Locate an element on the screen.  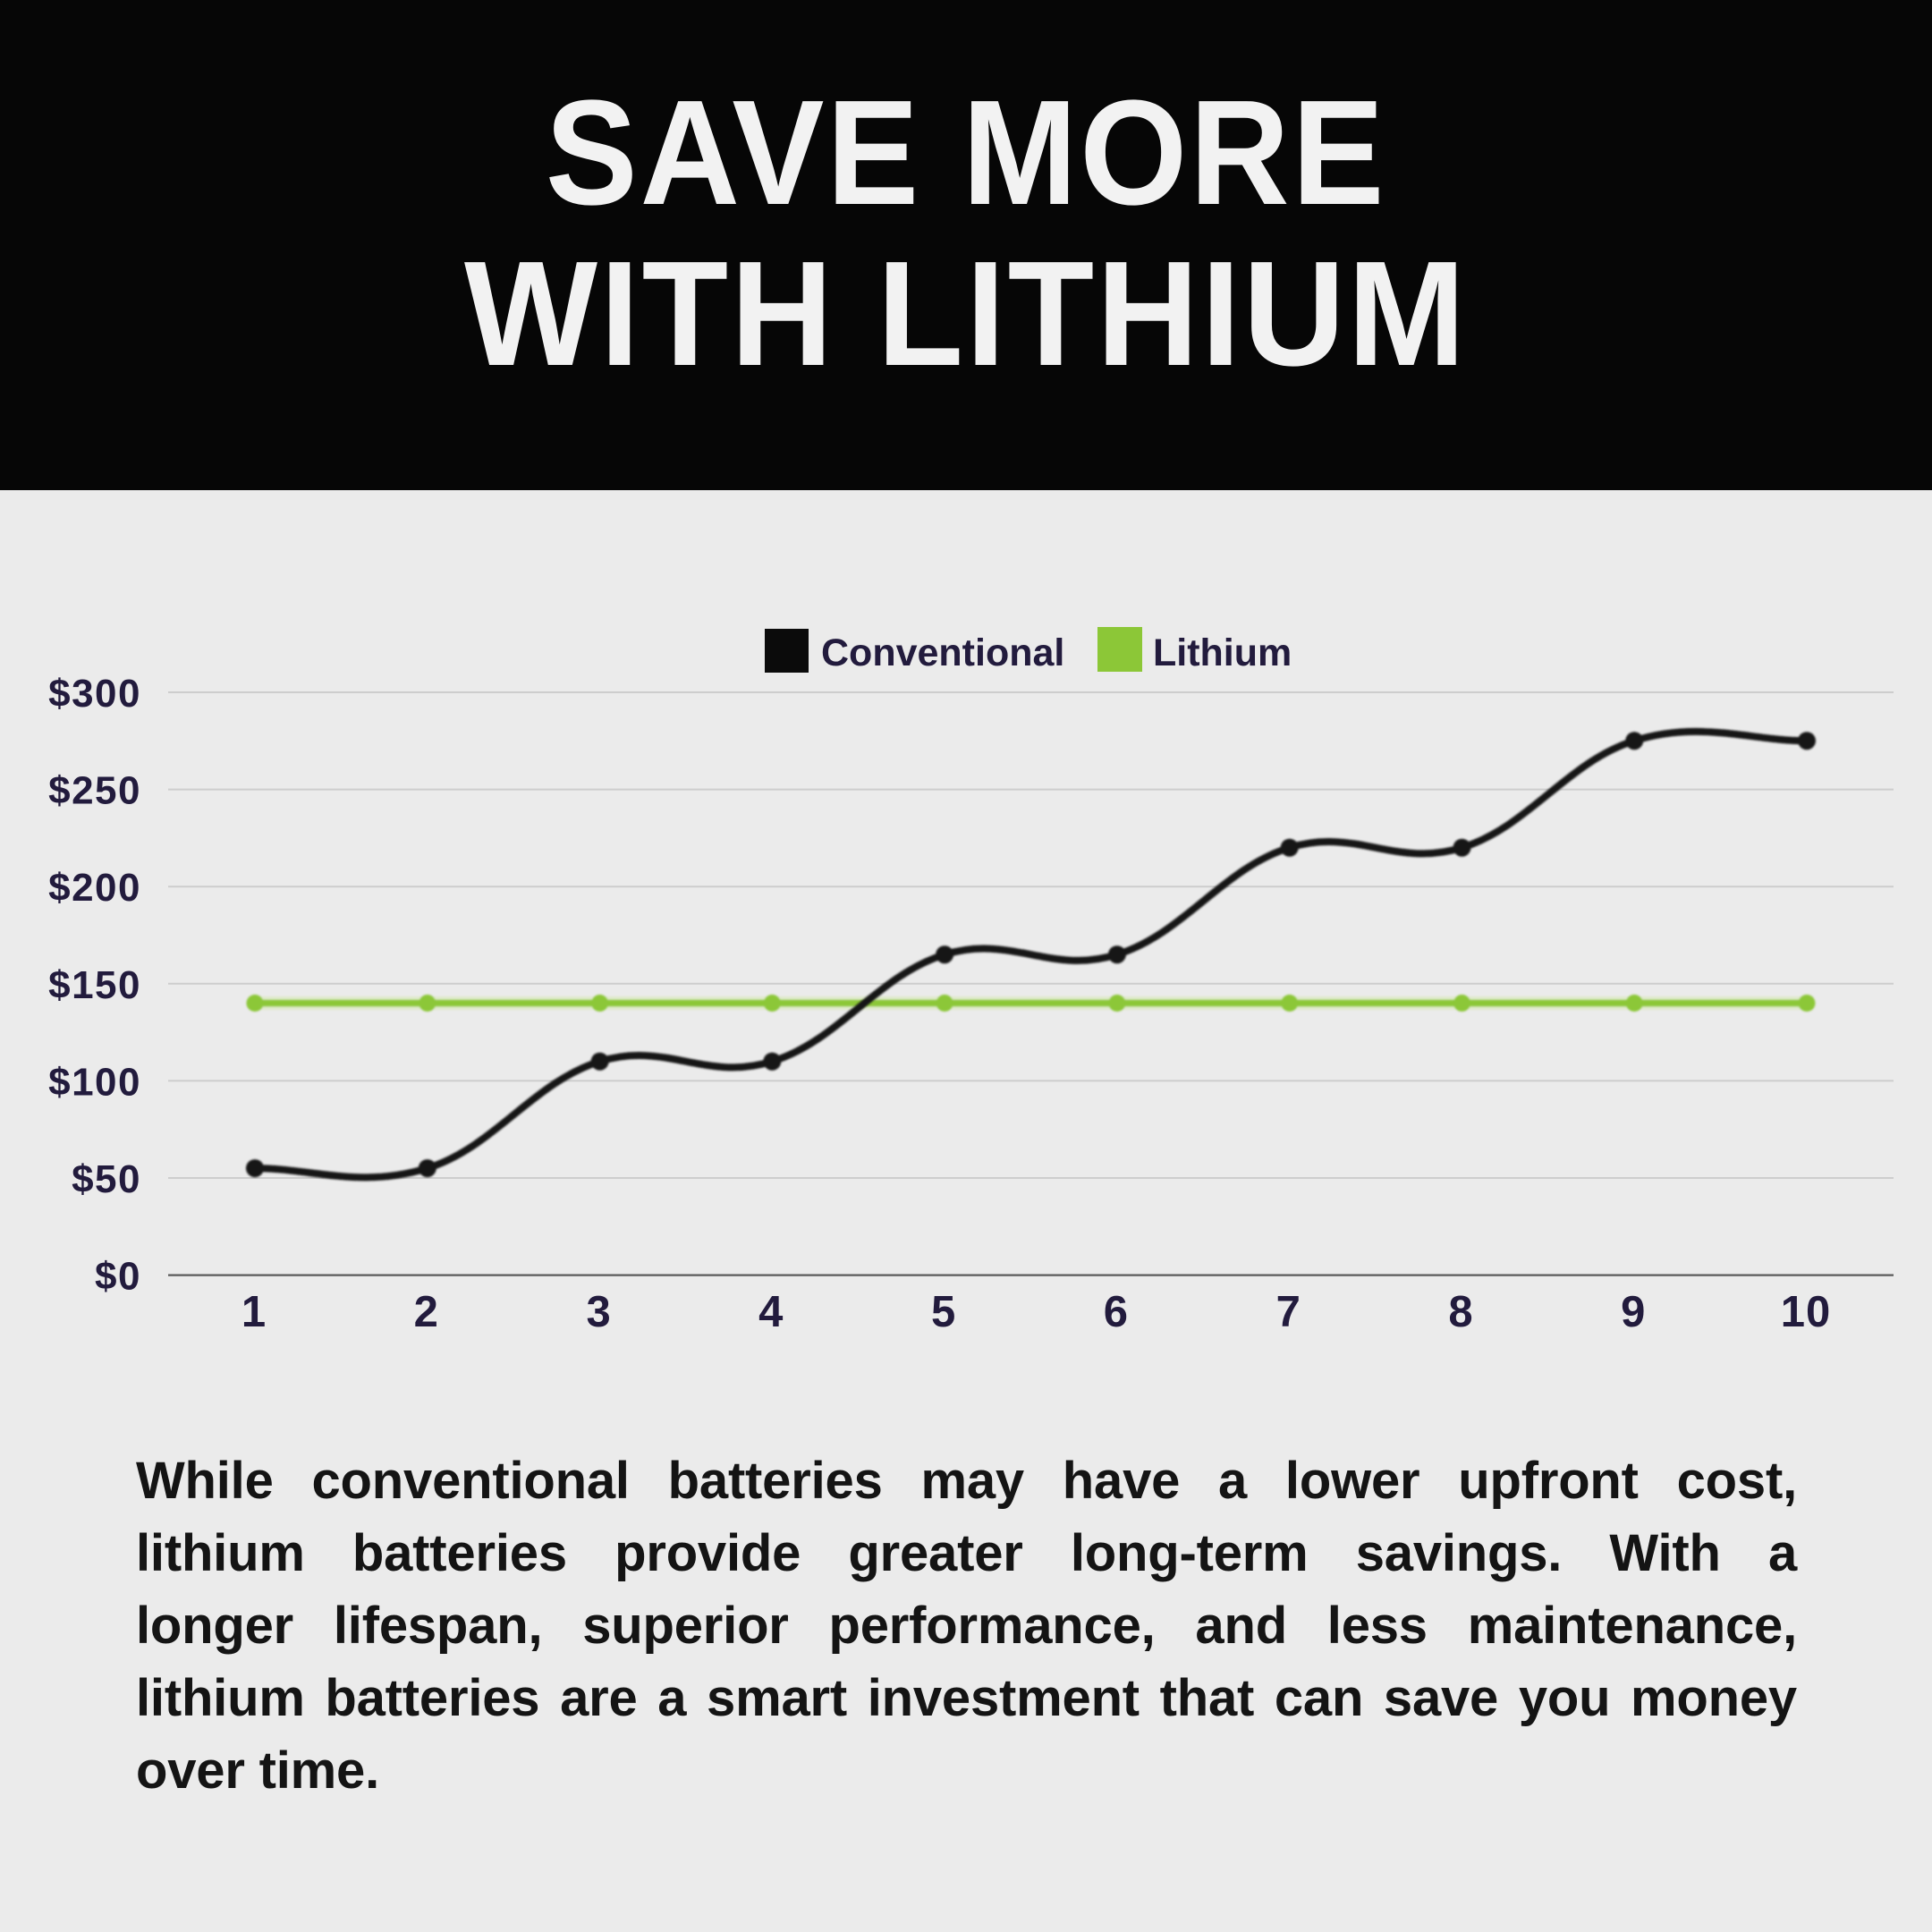
svg-text: 1 is located at coordinates (254, 1312).